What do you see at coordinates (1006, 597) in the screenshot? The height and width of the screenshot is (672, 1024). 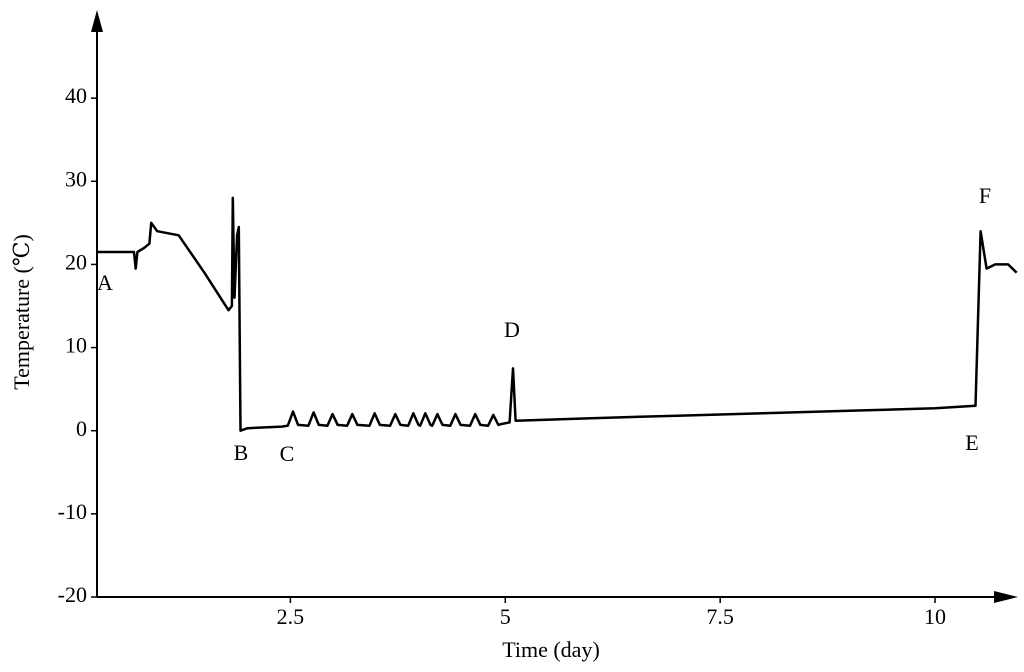 I see `x-axis-arrow` at bounding box center [1006, 597].